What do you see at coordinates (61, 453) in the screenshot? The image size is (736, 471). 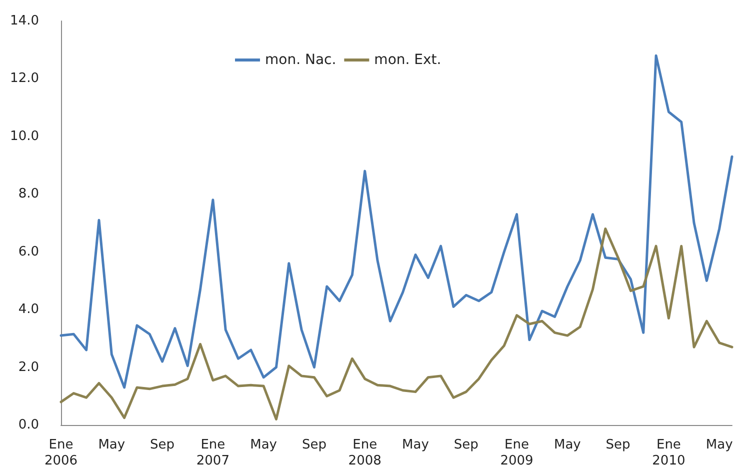 I see `x-tick-label: Ene 2006` at bounding box center [61, 453].